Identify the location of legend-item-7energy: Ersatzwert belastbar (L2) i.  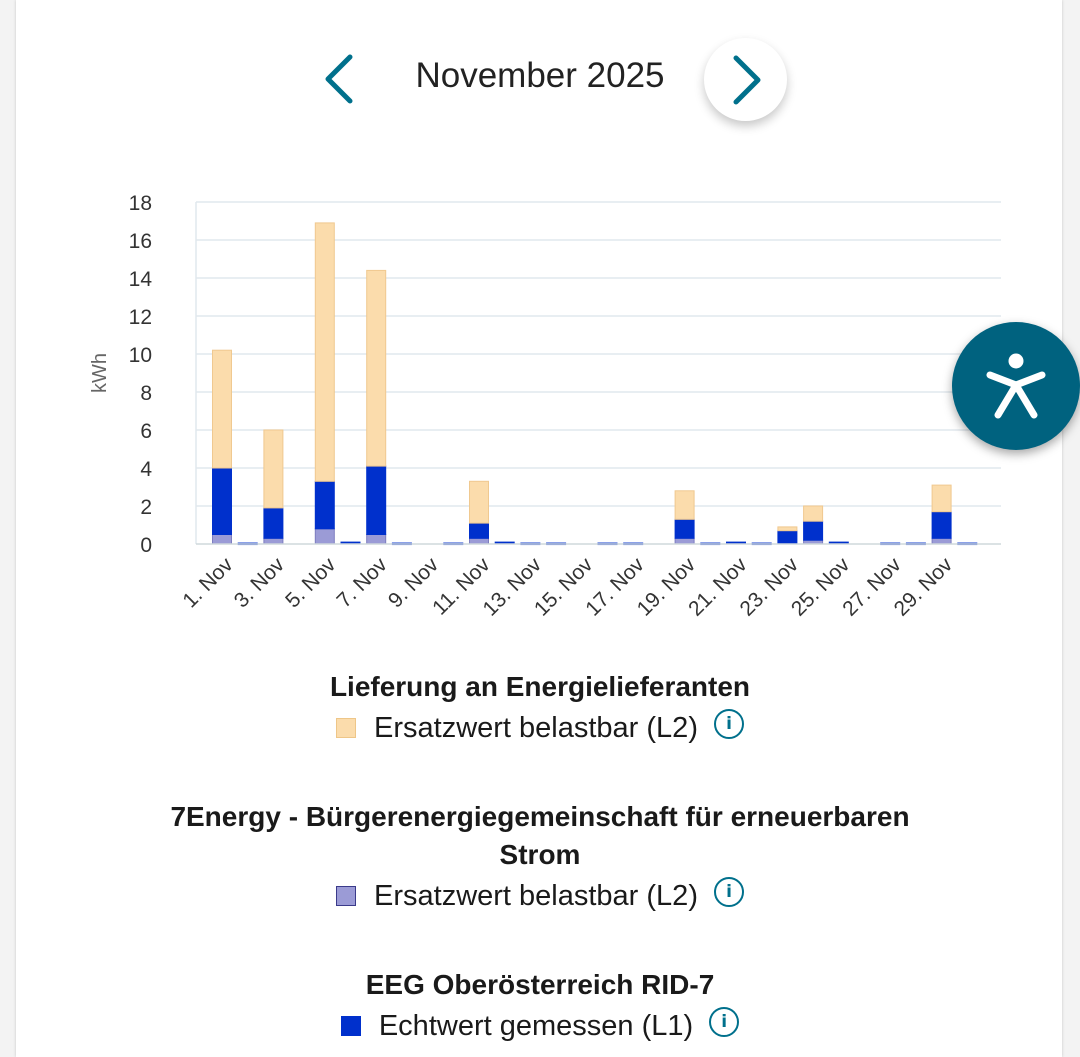
(540, 896).